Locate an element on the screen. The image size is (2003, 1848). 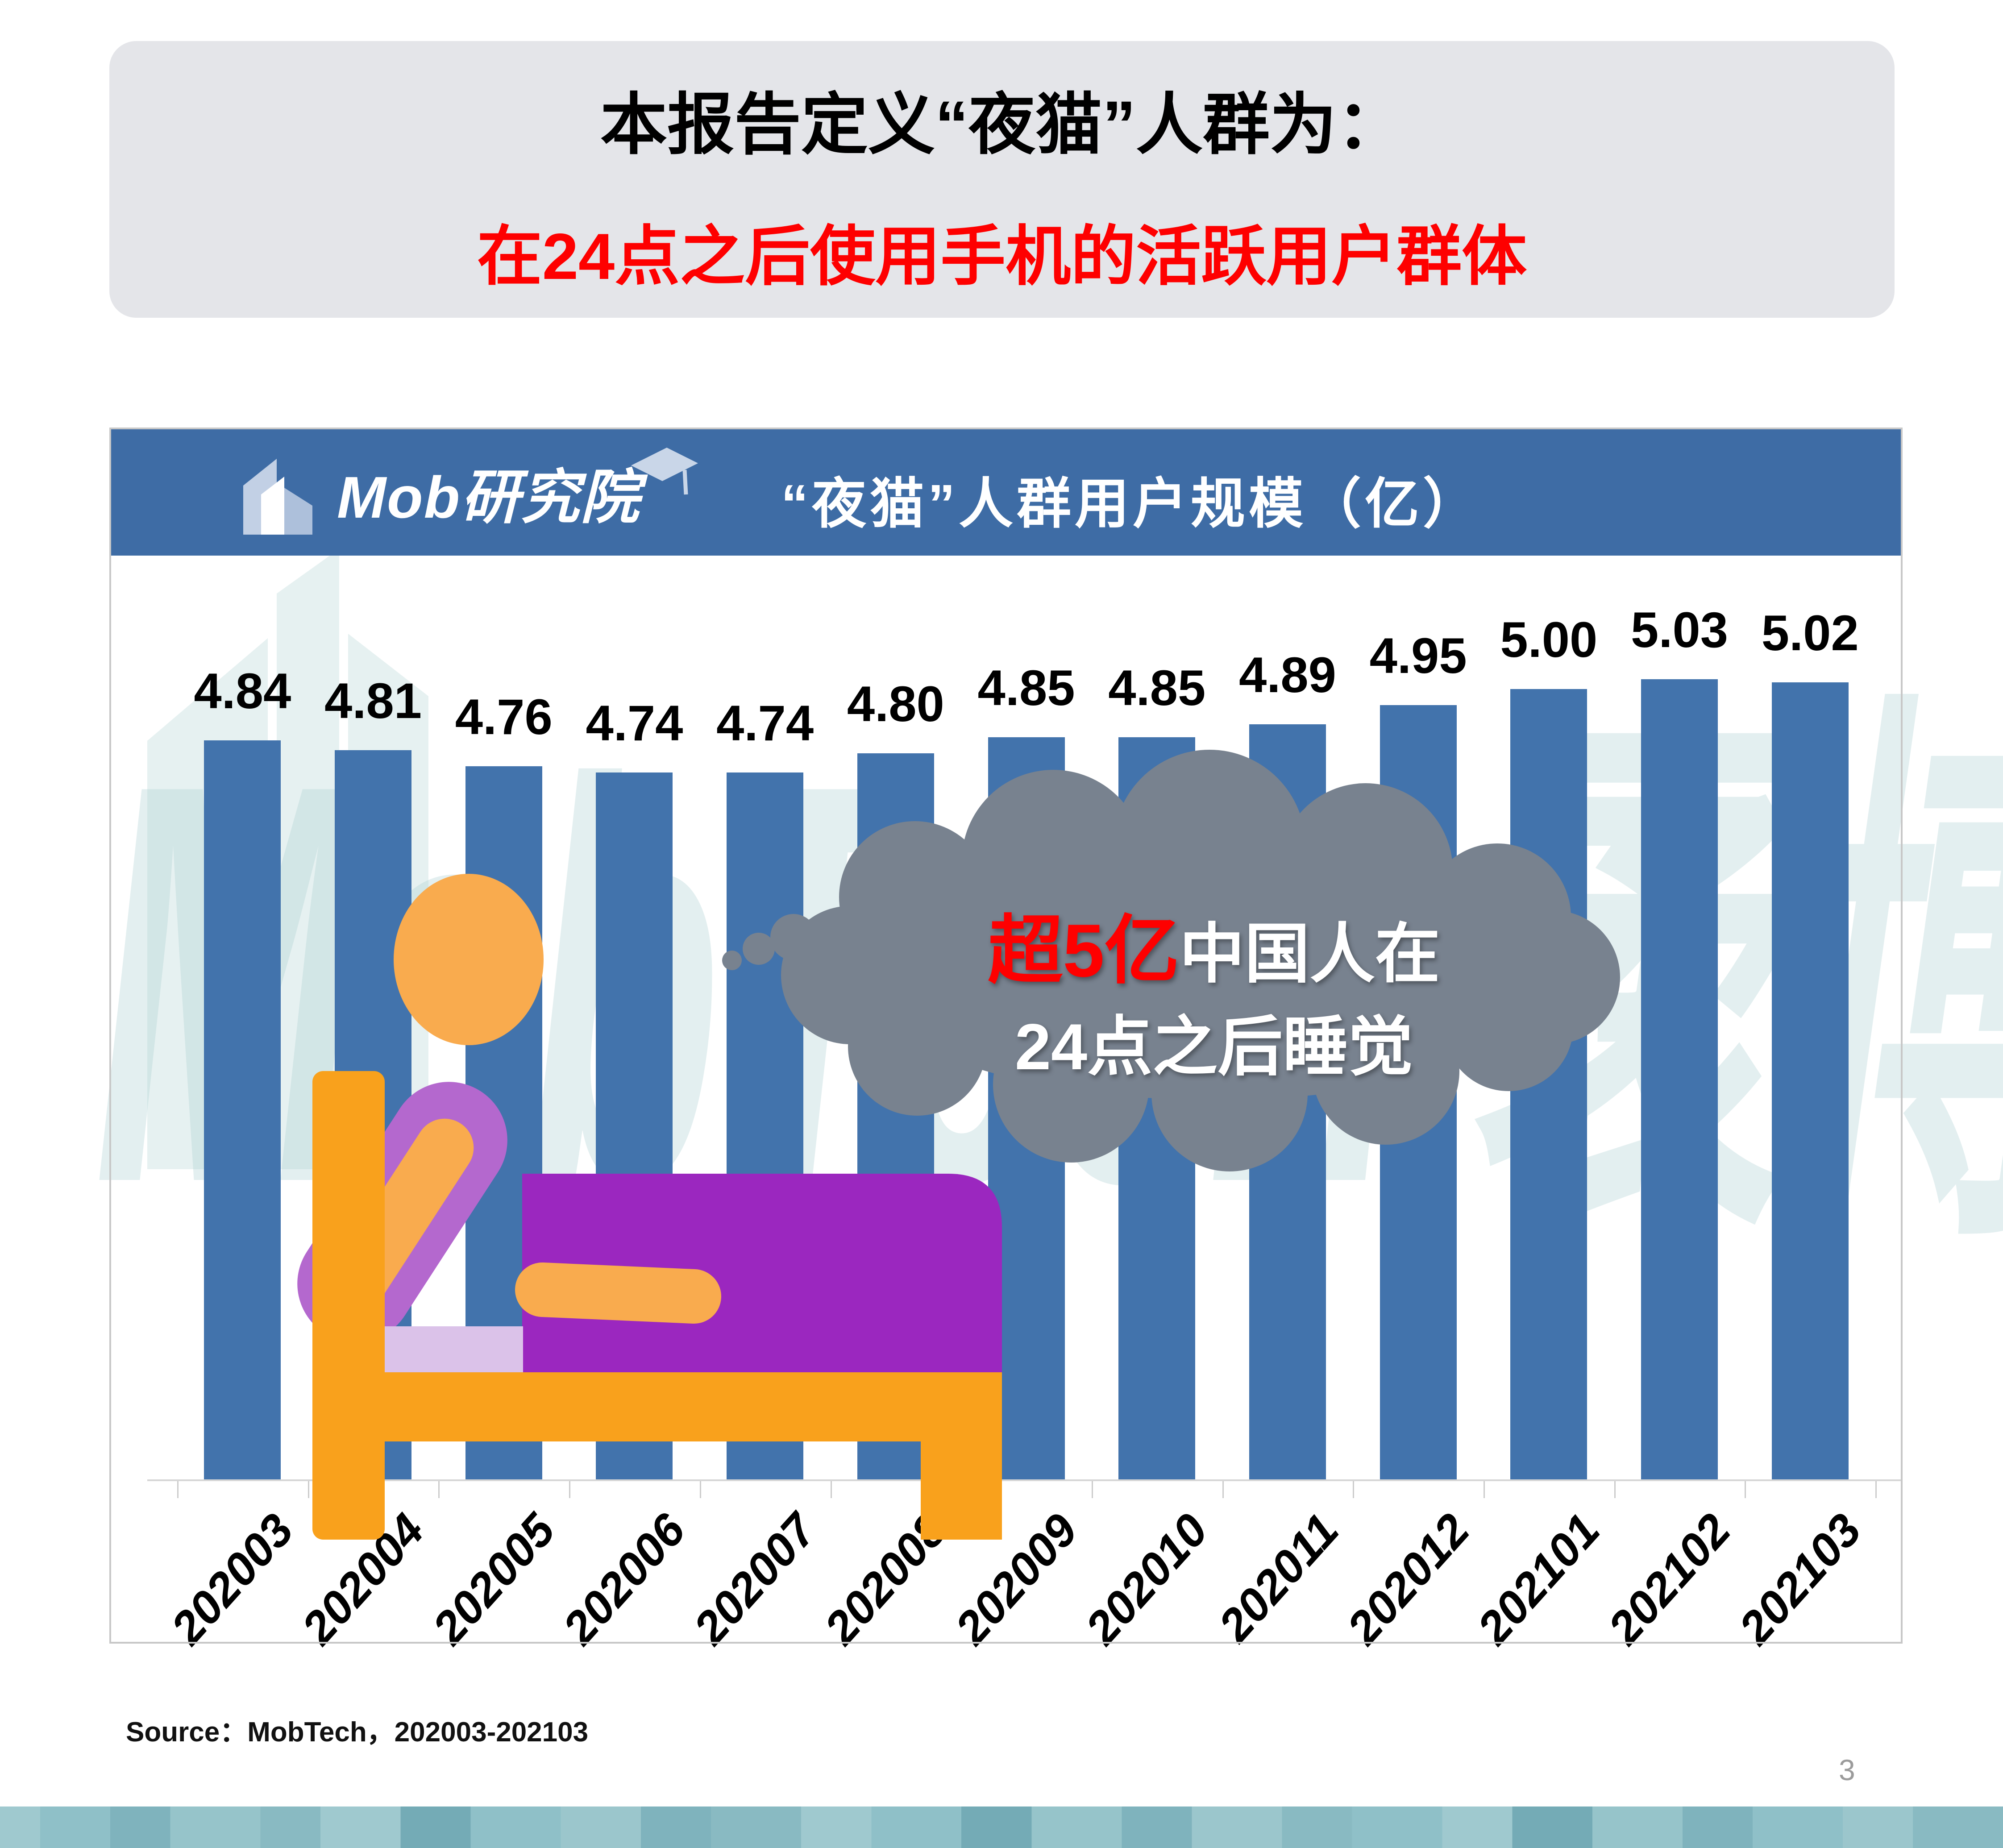
x-axis-line is located at coordinates (1024, 1480).